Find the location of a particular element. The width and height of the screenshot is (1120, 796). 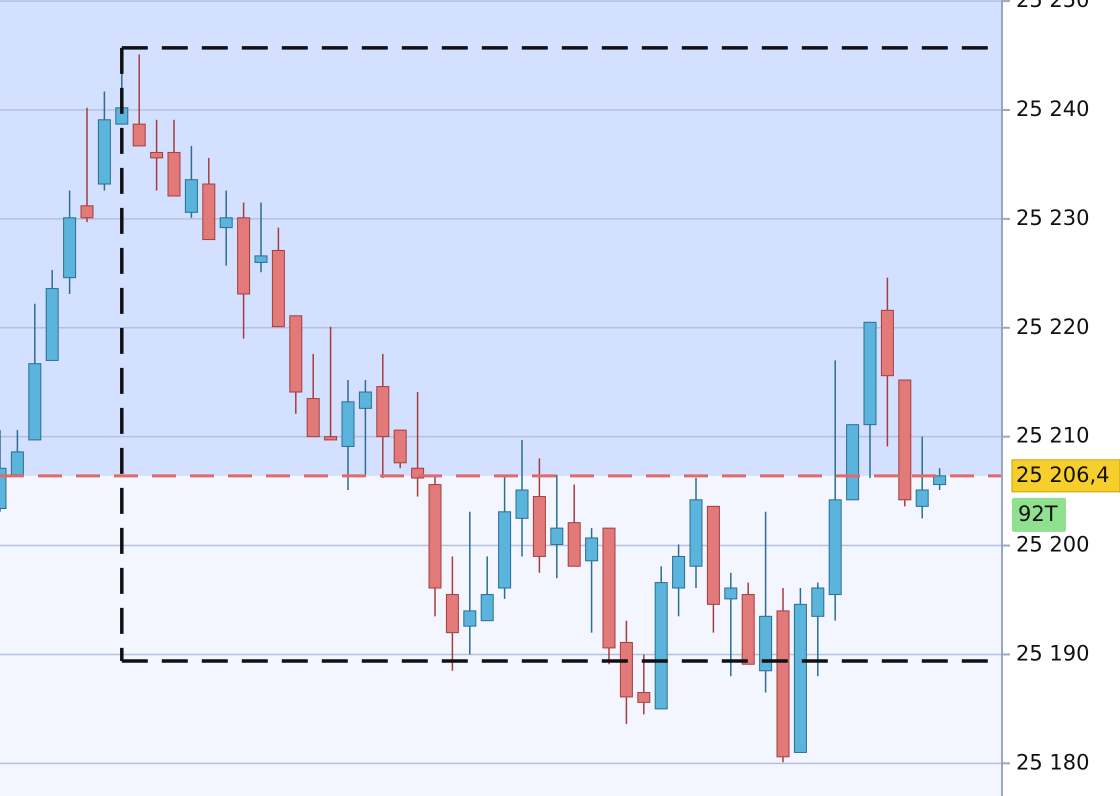

y-tick-label: 25 250 is located at coordinates (1052, 6).